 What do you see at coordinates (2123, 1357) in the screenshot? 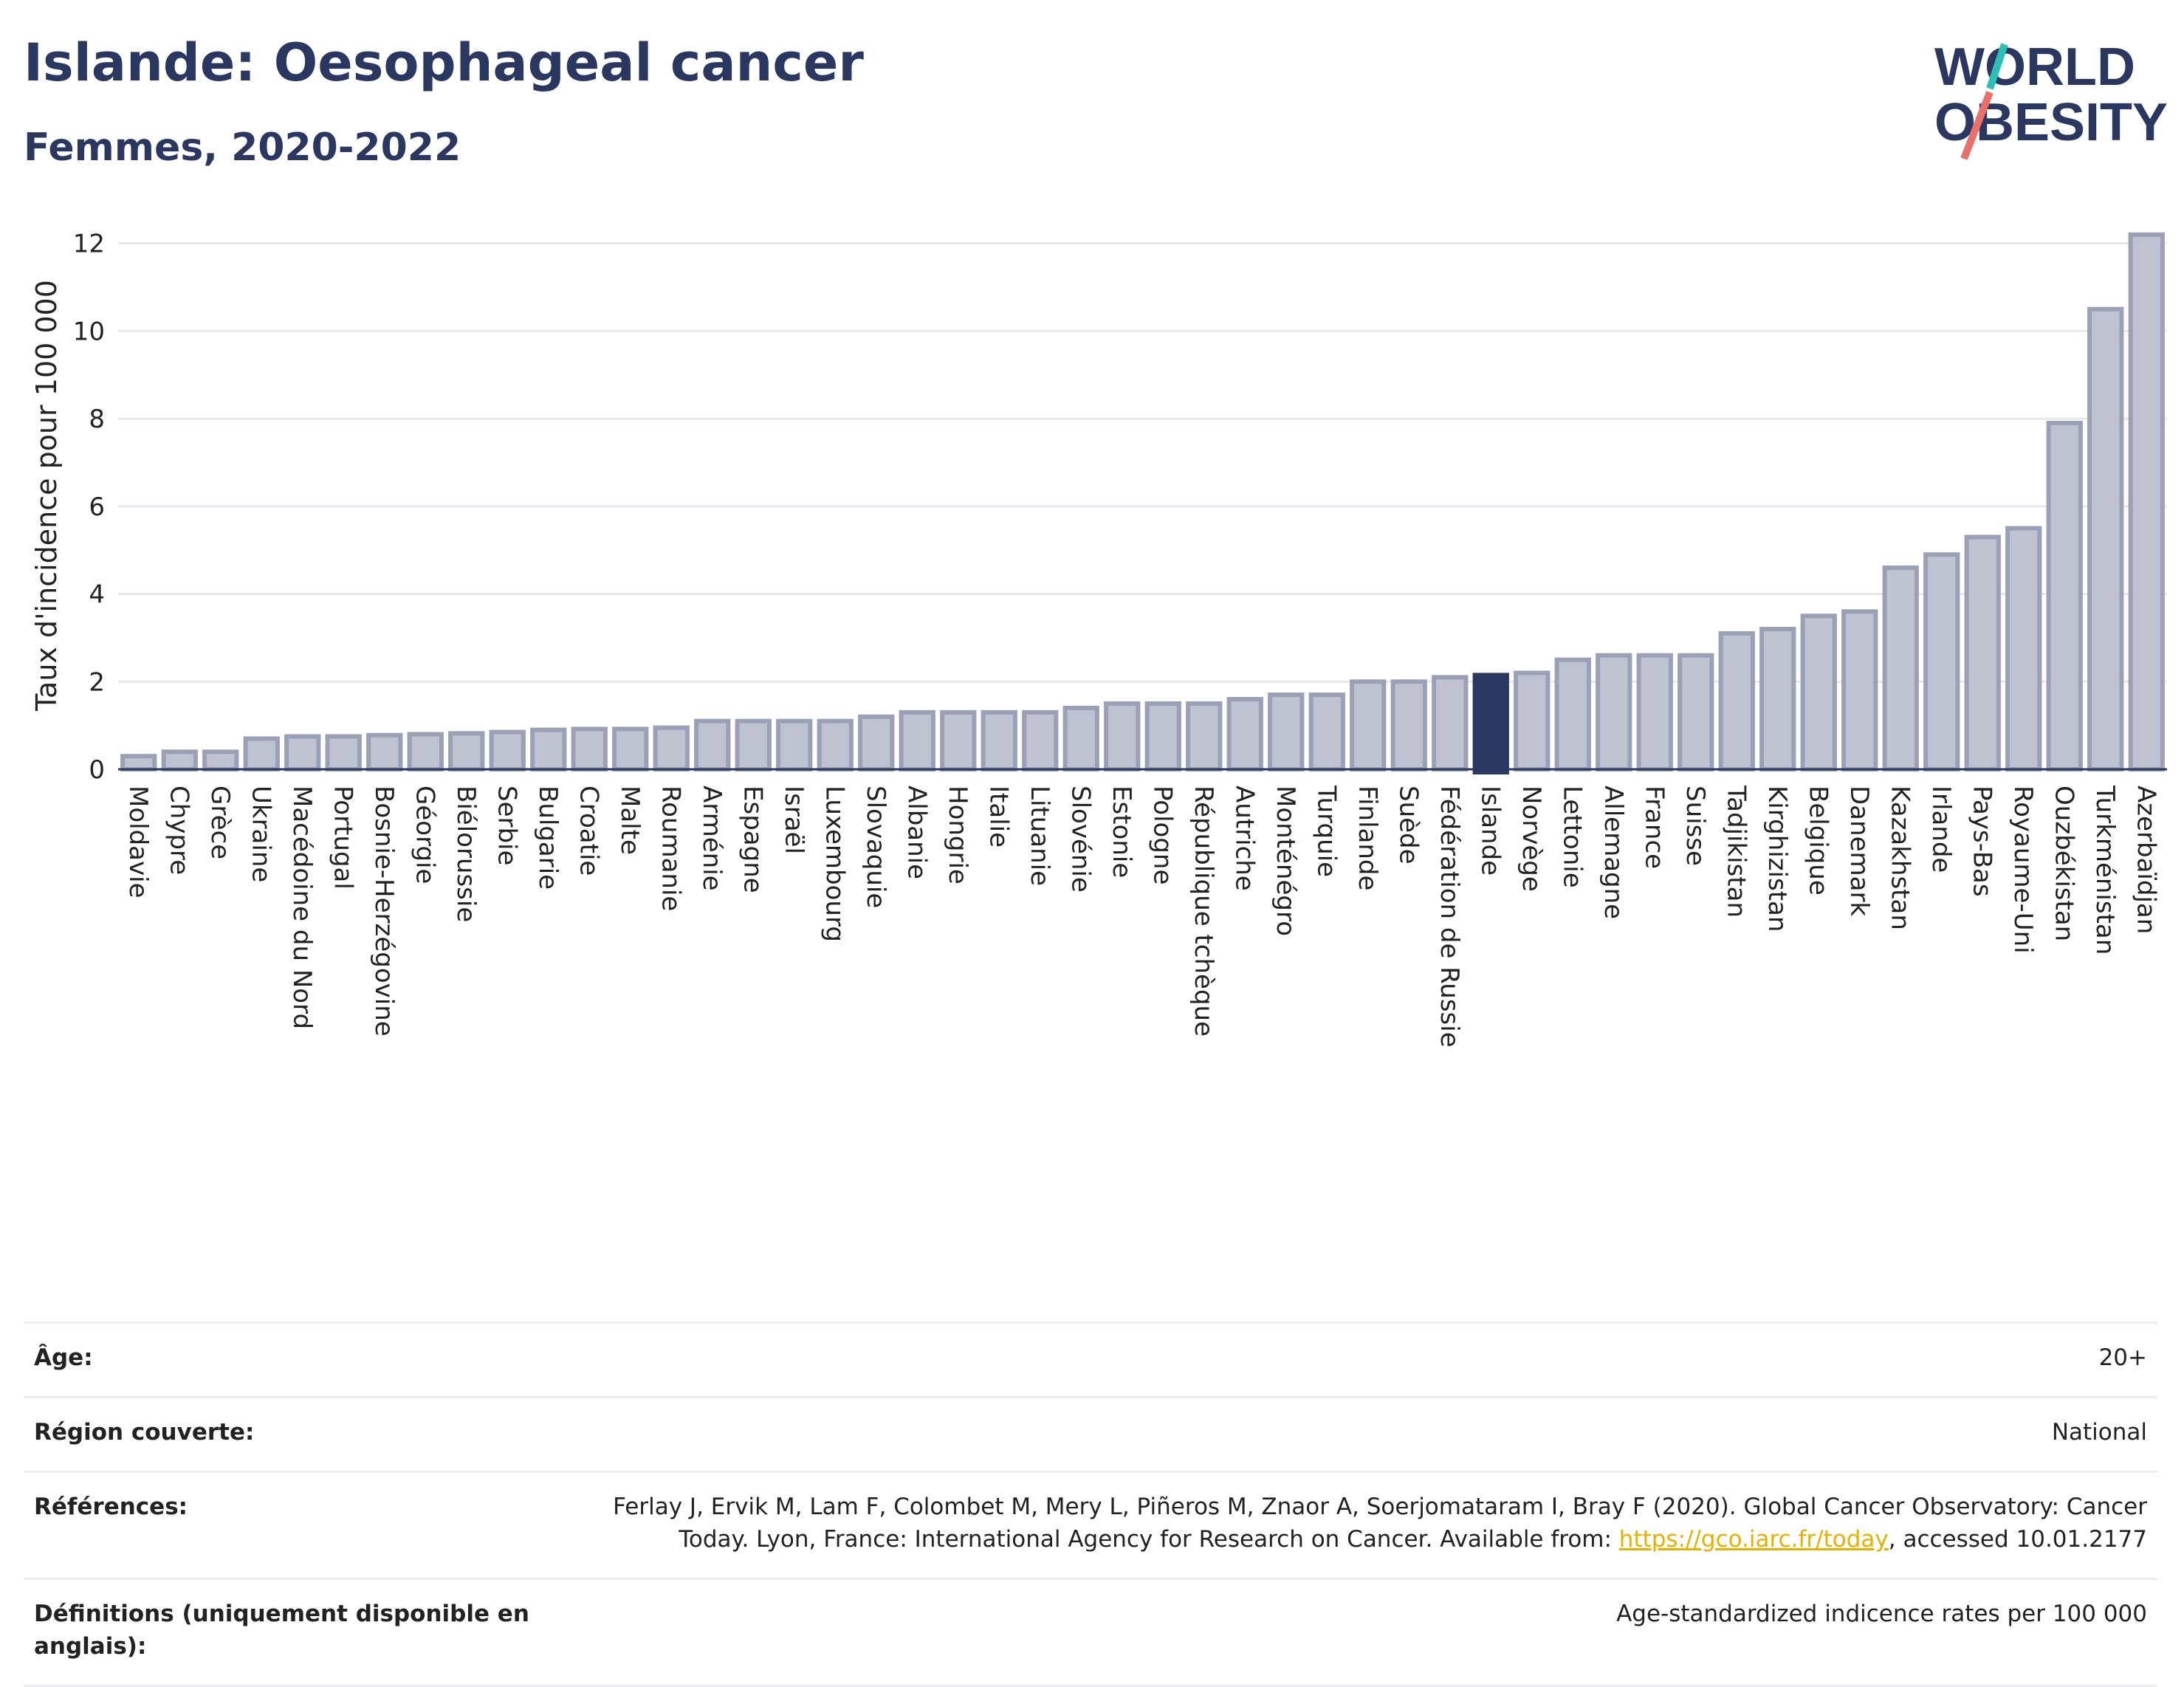
I see `age-value: 20+` at bounding box center [2123, 1357].